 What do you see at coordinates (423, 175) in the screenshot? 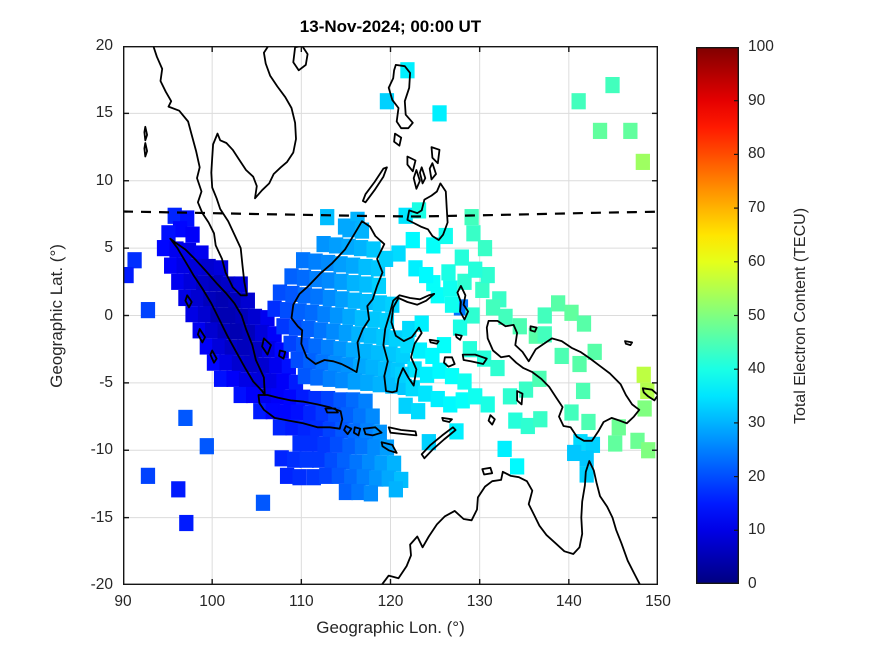
I see `coastline-cebu` at bounding box center [423, 175].